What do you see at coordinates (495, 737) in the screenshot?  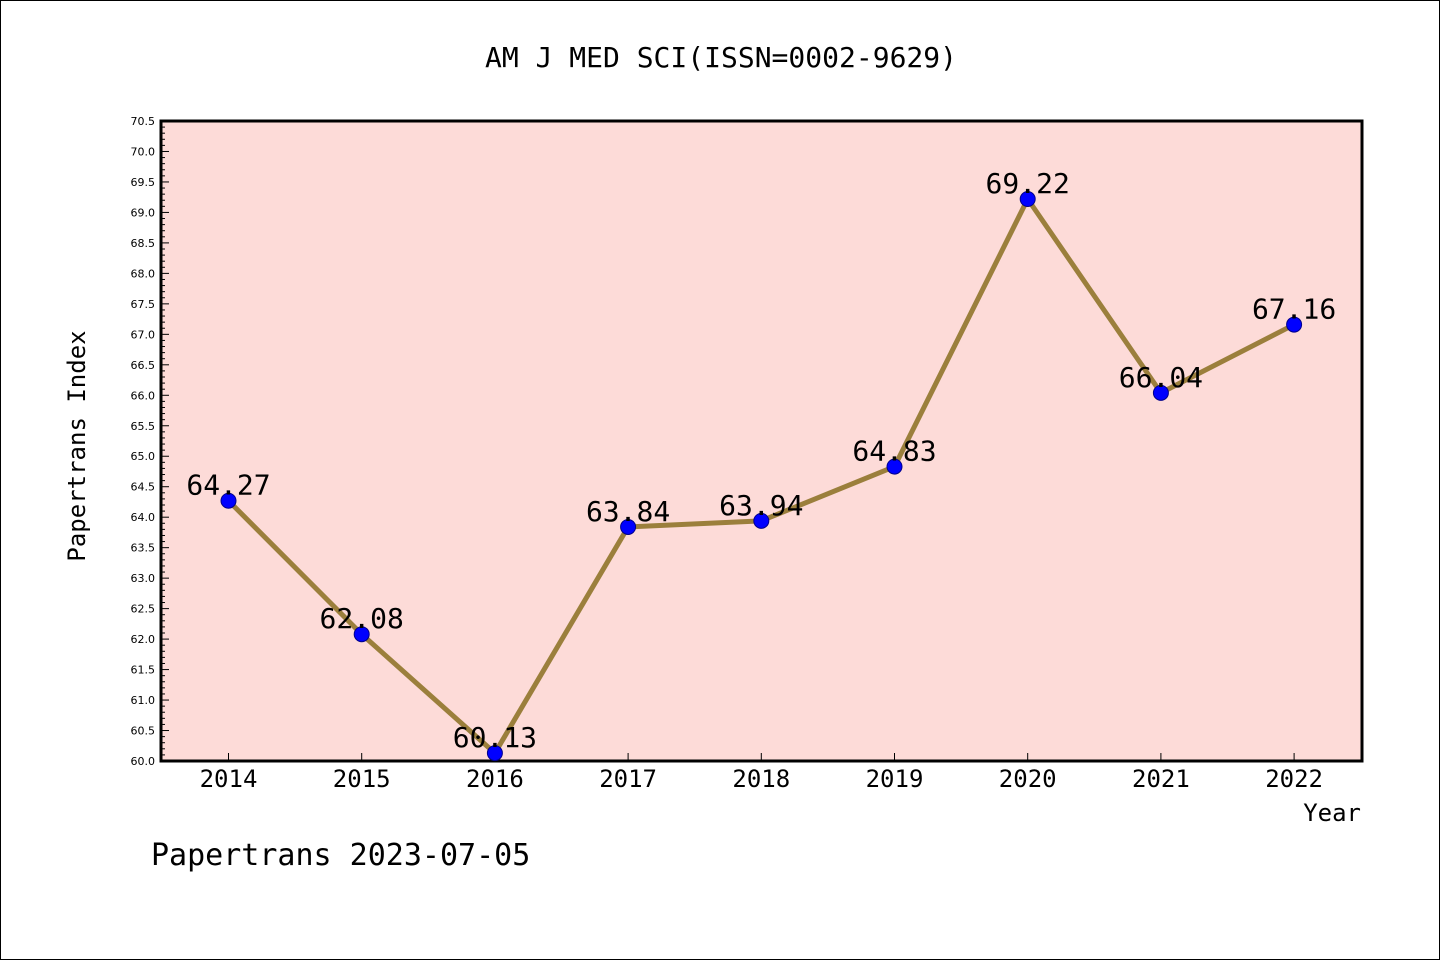 I see `data-label: 60.13` at bounding box center [495, 737].